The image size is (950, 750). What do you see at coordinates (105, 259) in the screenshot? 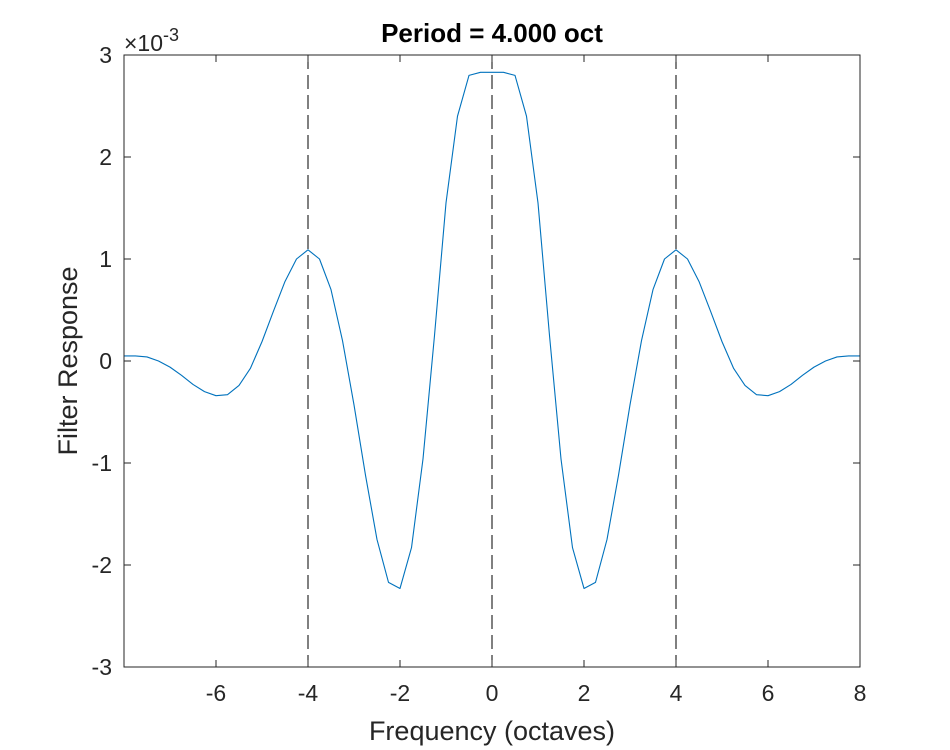
I see `y-tick-label: 1` at bounding box center [105, 259].